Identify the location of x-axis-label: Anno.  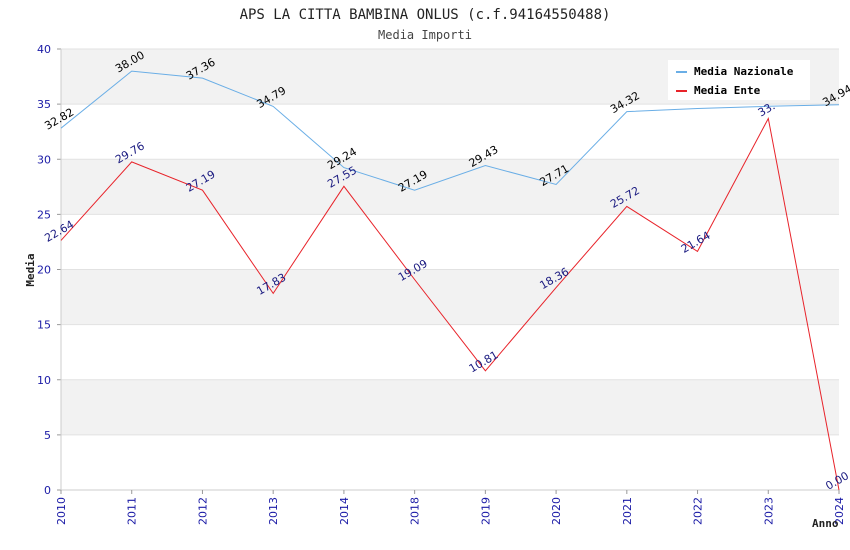
(825, 523).